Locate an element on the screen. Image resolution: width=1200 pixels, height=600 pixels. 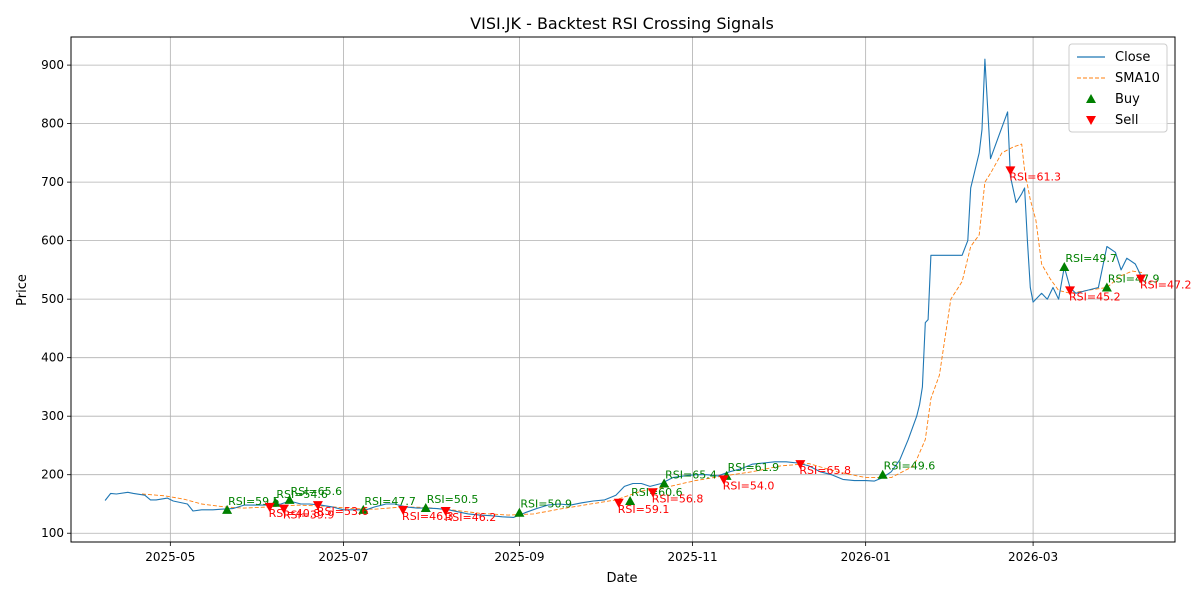
y-tick-label: 300 is located at coordinates (52, 416).